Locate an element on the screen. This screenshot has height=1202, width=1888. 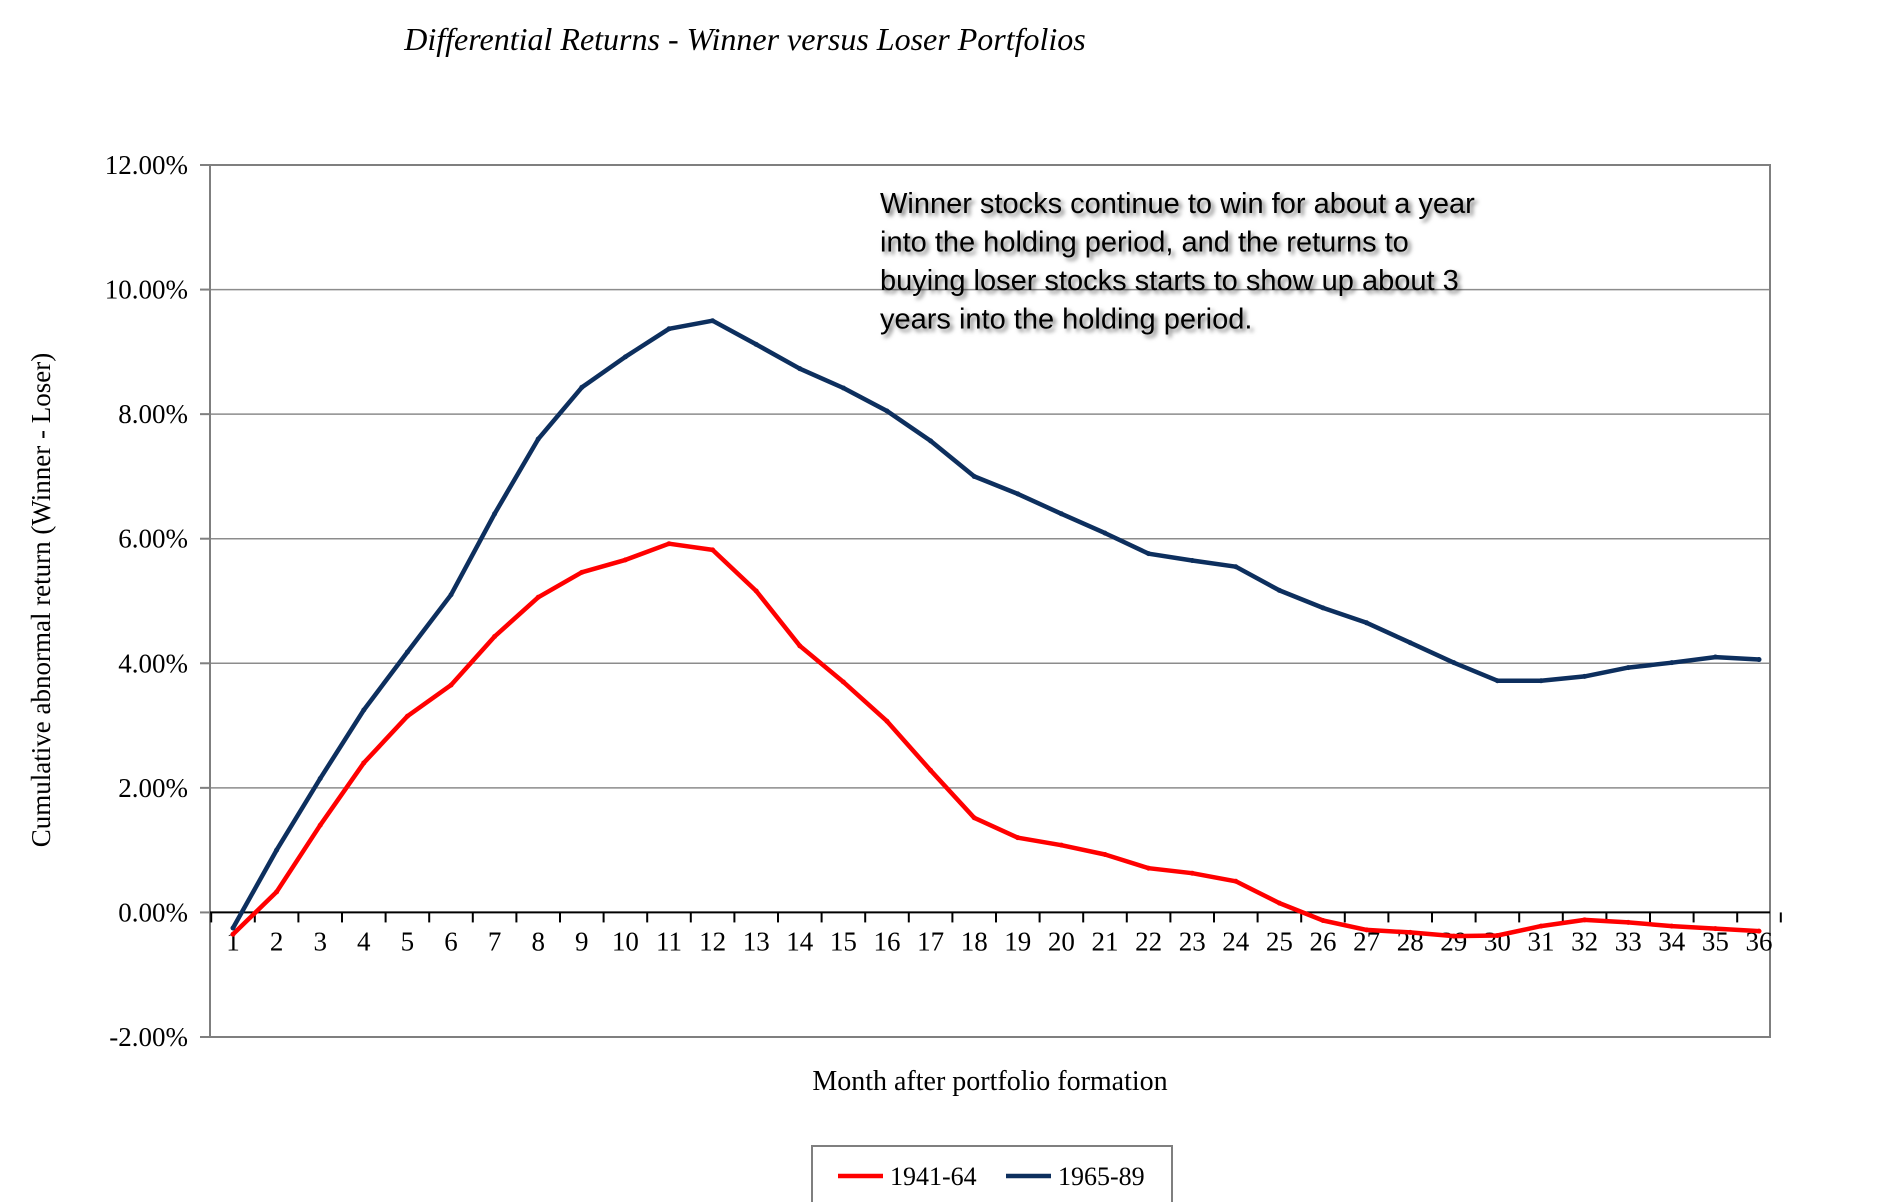
y-tick-label: 6.00% is located at coordinates (153, 539).